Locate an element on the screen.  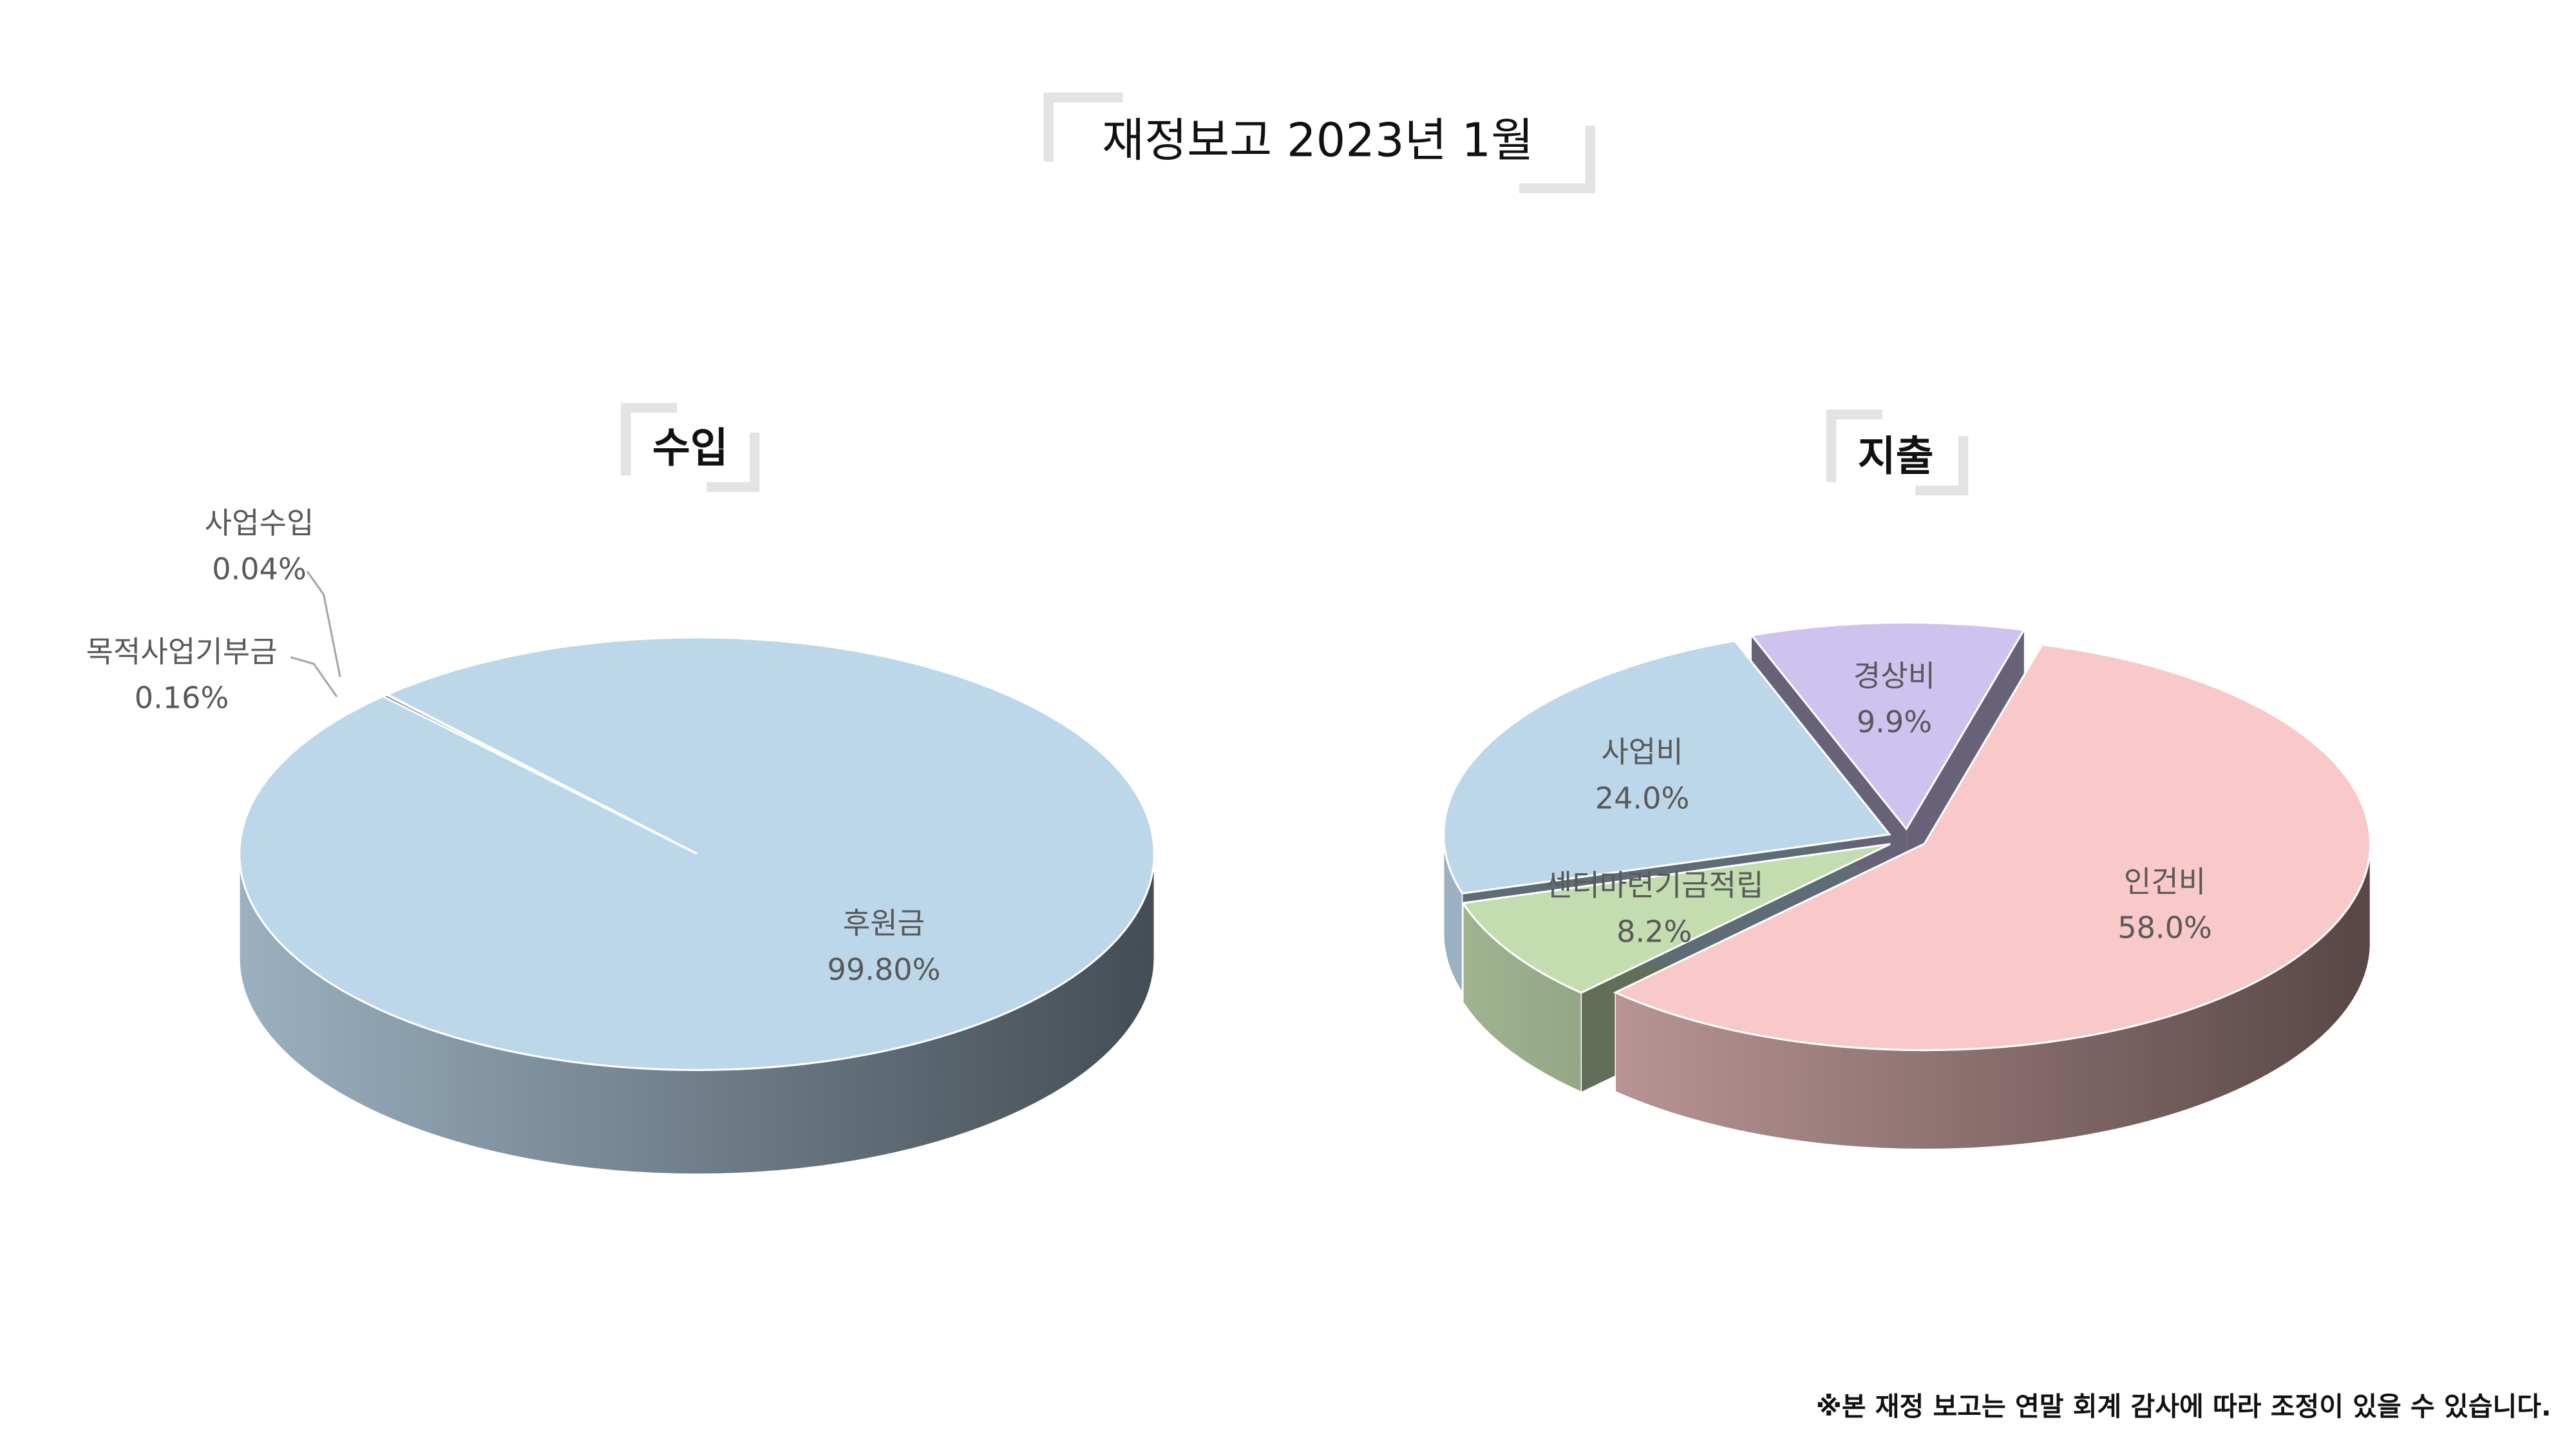
slice-label: 경상비 is located at coordinates (1894, 676).